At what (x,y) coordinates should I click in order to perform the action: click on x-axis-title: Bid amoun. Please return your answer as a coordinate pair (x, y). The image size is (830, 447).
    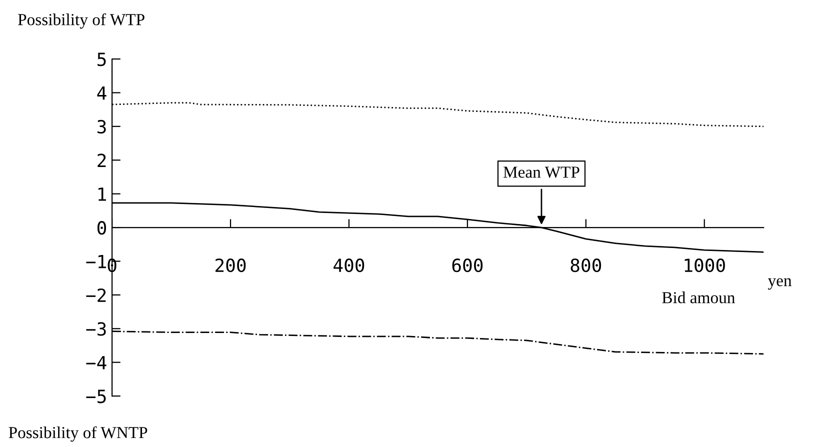
    Looking at the image, I should click on (698, 298).